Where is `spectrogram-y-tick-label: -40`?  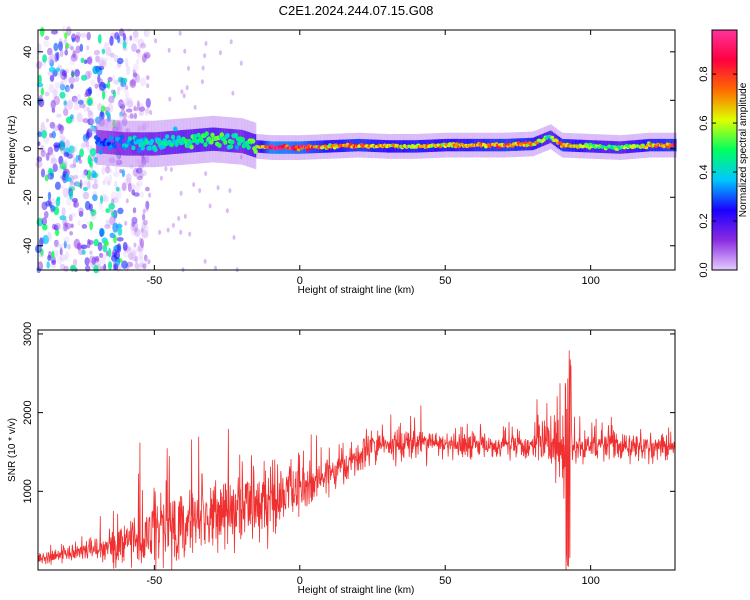
spectrogram-y-tick-label: -40 is located at coordinates (28, 246).